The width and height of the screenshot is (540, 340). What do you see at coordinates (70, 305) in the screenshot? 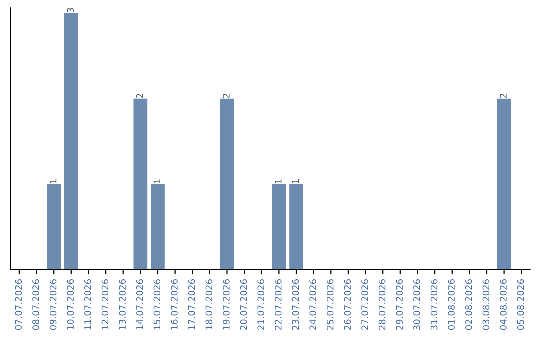
I see `x-tick-label: 10.07.2026` at bounding box center [70, 305].